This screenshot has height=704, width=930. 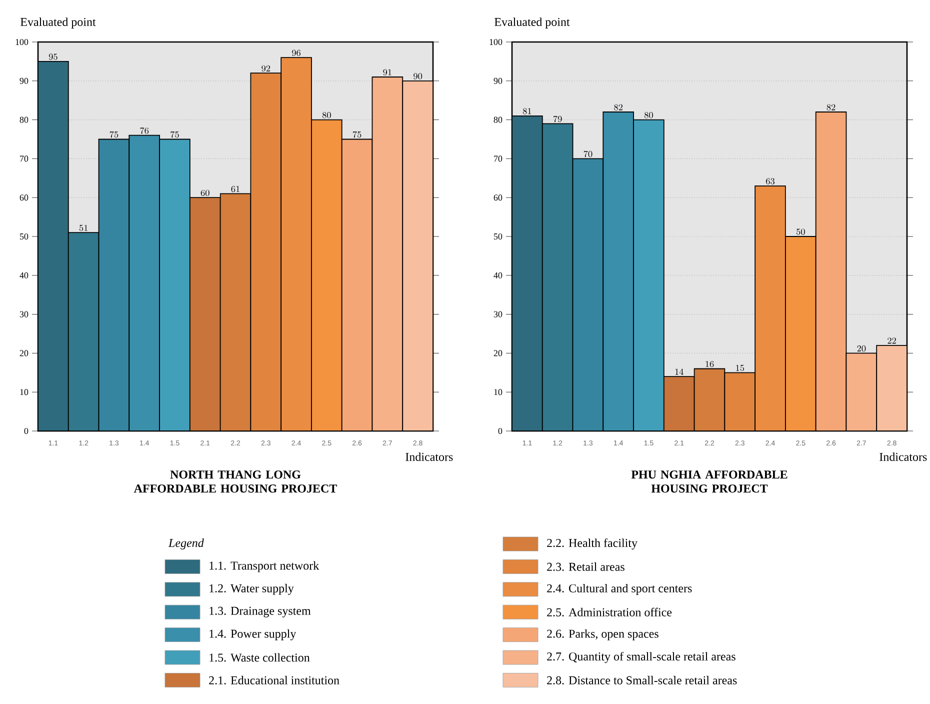 I want to click on category-label: 2.5. Administration office, so click(x=609, y=612).